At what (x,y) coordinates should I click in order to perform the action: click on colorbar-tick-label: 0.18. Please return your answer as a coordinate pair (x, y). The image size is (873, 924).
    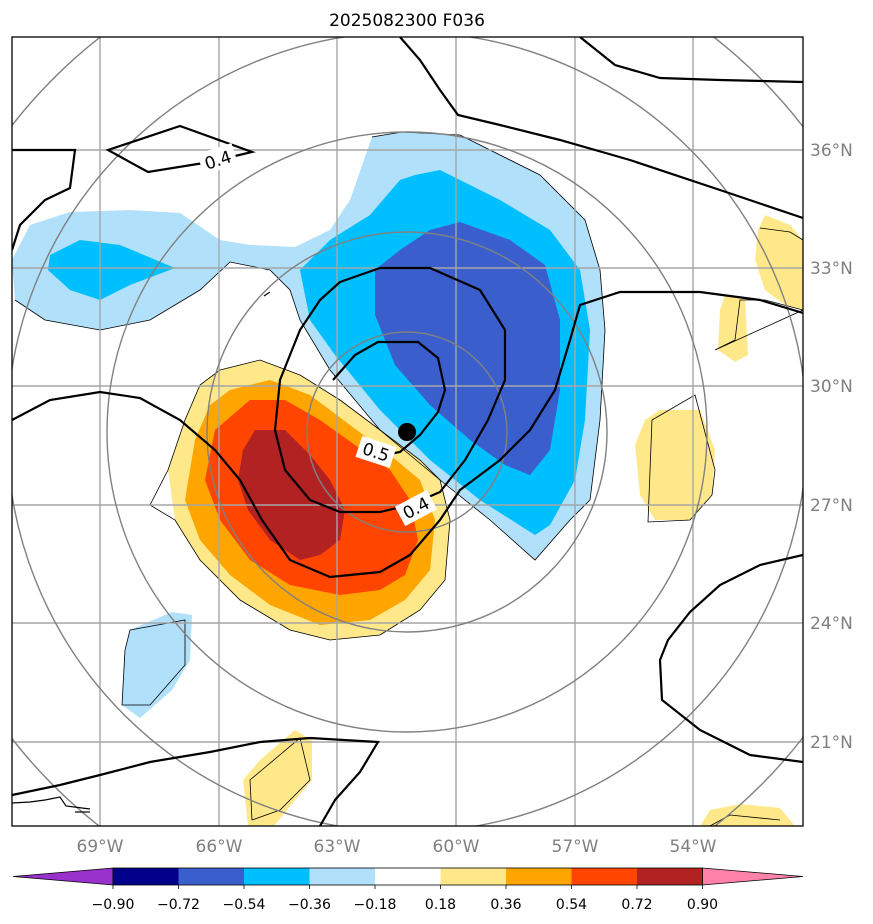
    Looking at the image, I should click on (440, 905).